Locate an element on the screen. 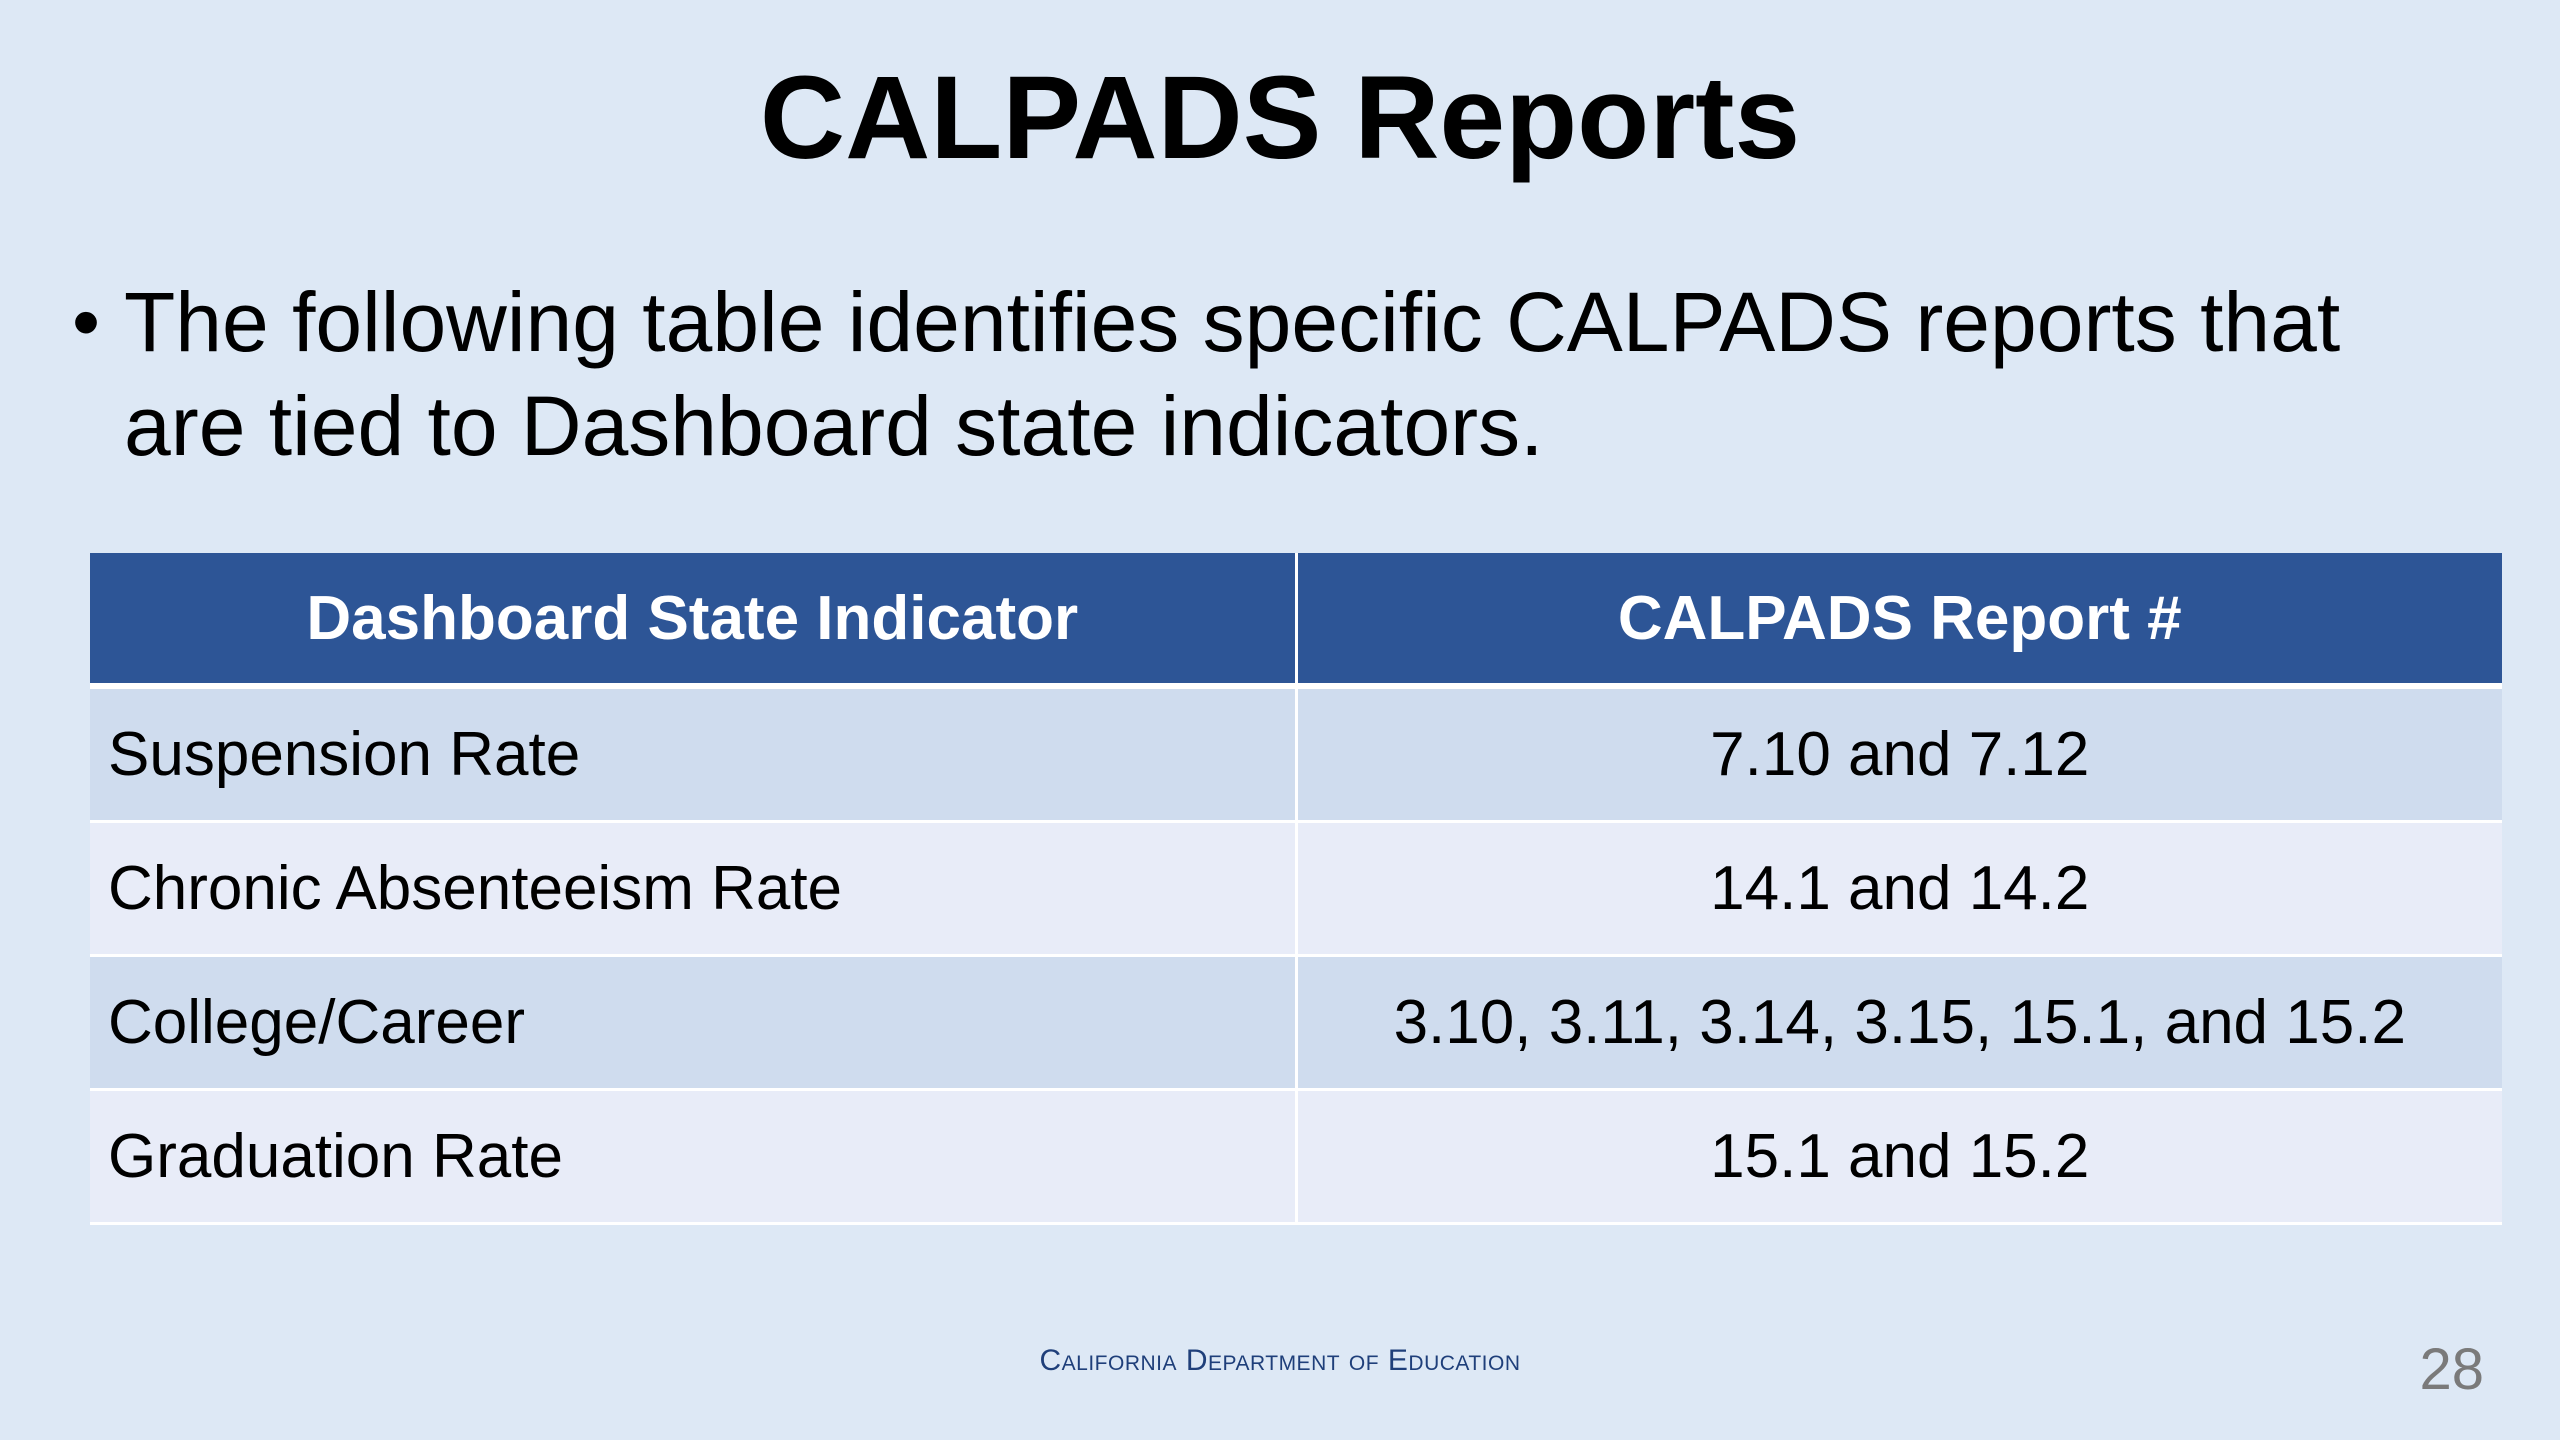 The height and width of the screenshot is (1440, 2560). page-number: 28 is located at coordinates (2451, 1369).